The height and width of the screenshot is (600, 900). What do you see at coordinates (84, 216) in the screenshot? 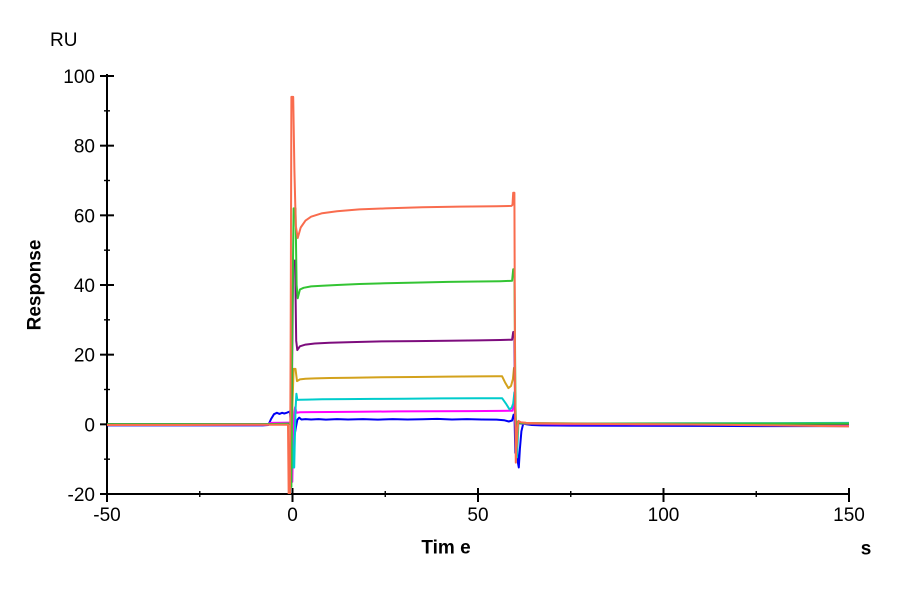
I see `y-tick-label: 60` at bounding box center [84, 216].